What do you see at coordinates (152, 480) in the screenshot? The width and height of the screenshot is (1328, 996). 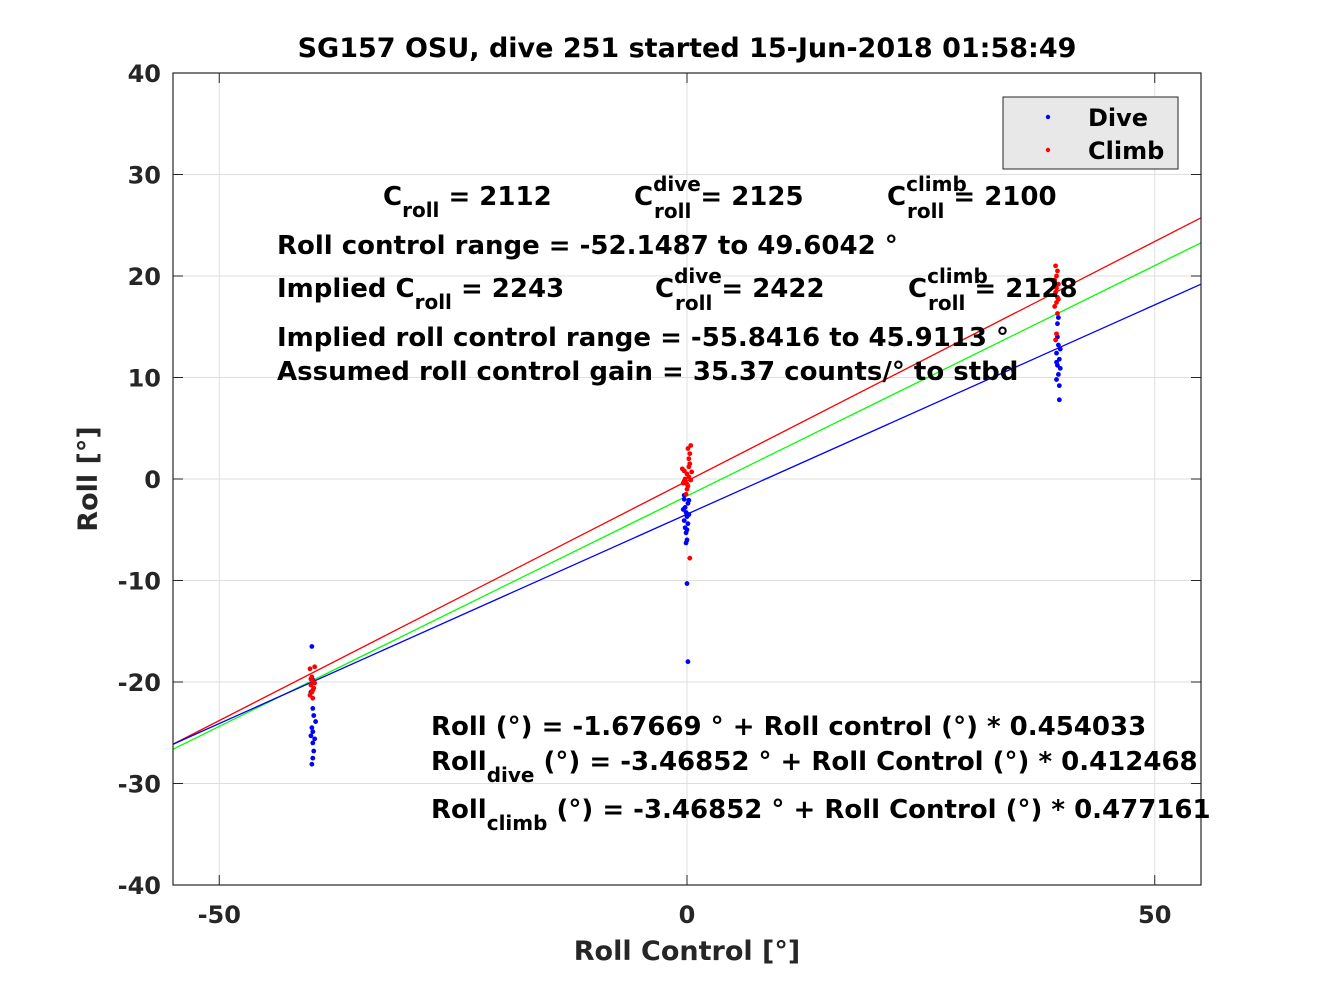 I see `y-tick-label: 0` at bounding box center [152, 480].